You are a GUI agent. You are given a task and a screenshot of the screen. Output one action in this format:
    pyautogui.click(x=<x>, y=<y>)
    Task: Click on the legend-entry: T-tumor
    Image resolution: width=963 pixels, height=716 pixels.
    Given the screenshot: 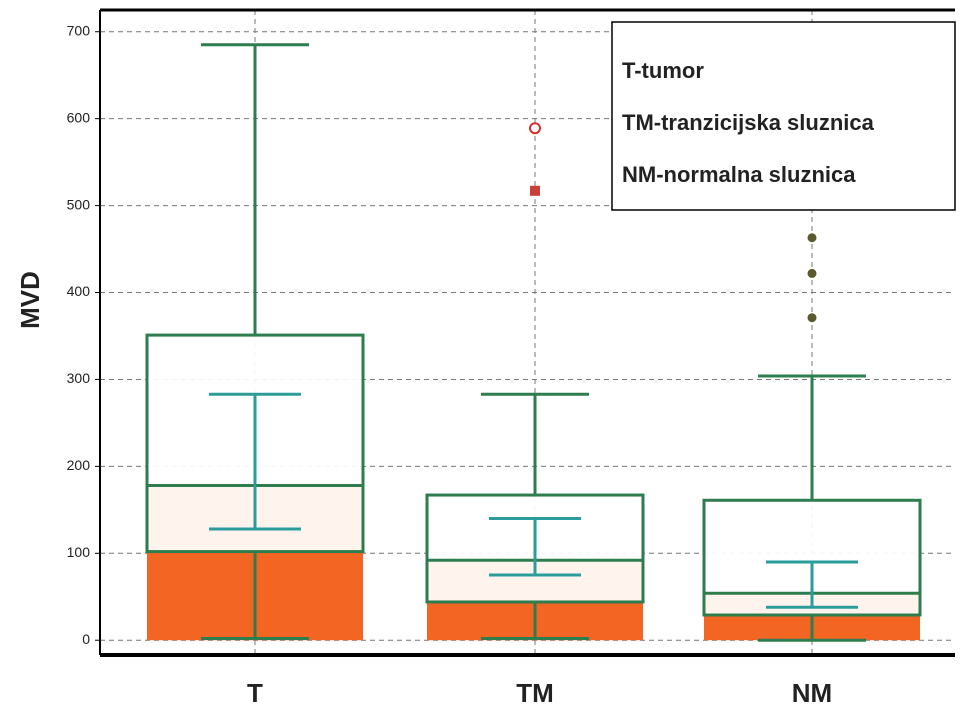 What is the action you would take?
    pyautogui.click(x=663, y=70)
    